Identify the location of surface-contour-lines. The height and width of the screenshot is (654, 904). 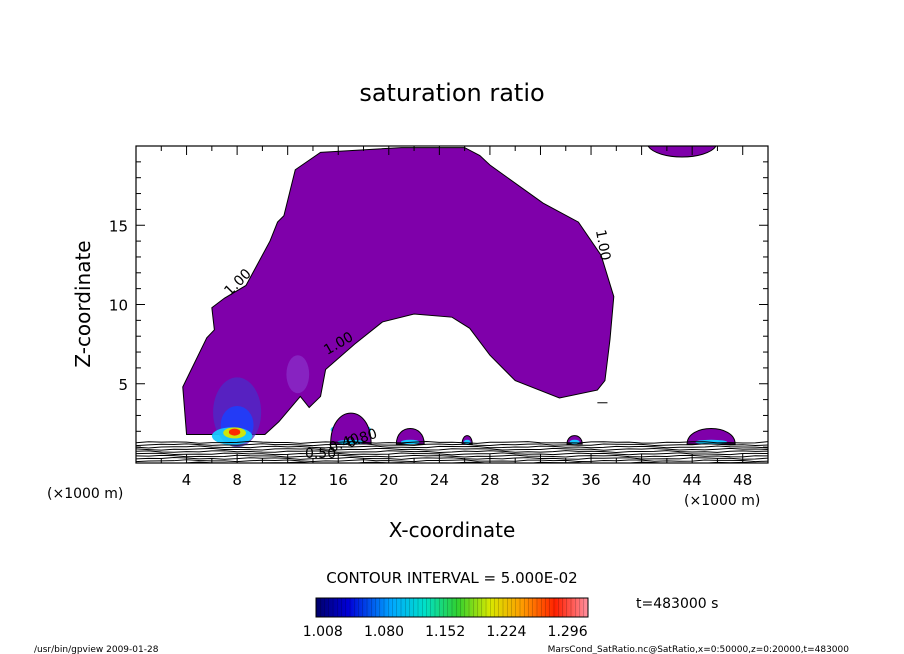
(452, 451).